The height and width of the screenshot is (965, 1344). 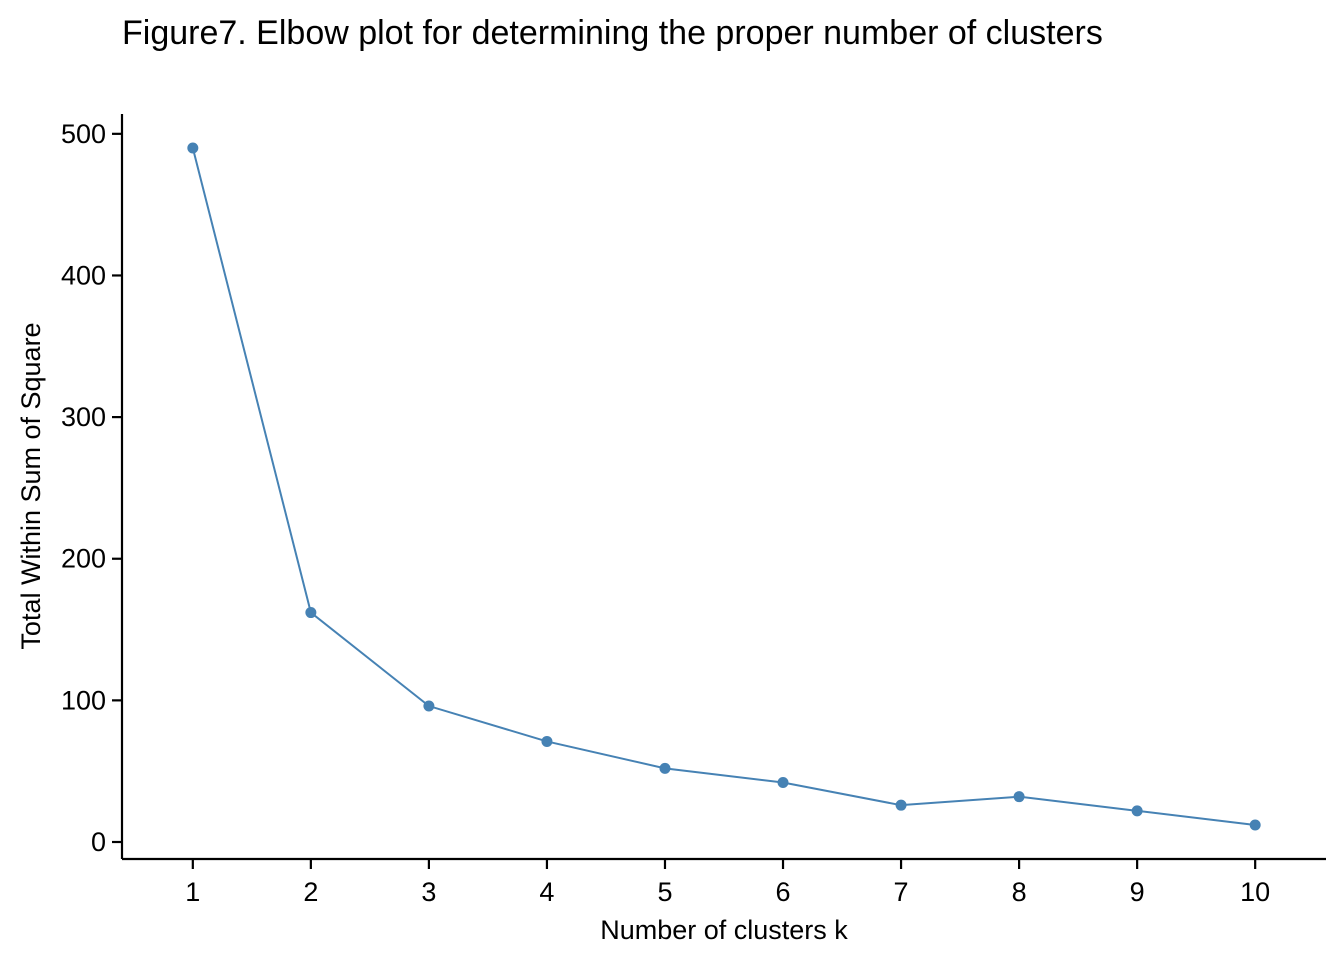 What do you see at coordinates (724, 930) in the screenshot?
I see `x-axis-label: Number of clusters k` at bounding box center [724, 930].